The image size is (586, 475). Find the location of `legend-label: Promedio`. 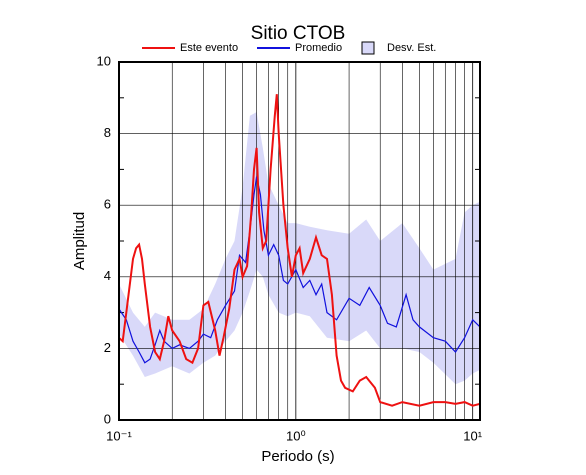

legend-label: Promedio is located at coordinates (318, 48).